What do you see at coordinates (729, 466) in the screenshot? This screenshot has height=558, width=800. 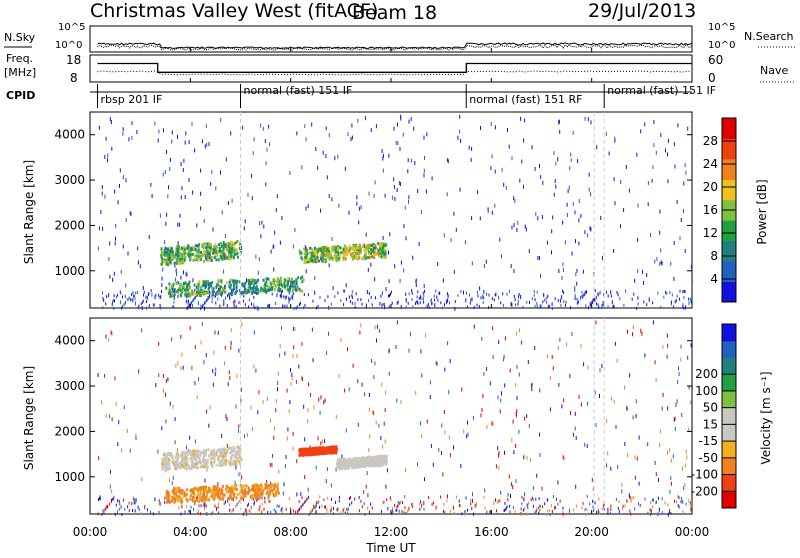 I see `colorbar-swatch` at bounding box center [729, 466].